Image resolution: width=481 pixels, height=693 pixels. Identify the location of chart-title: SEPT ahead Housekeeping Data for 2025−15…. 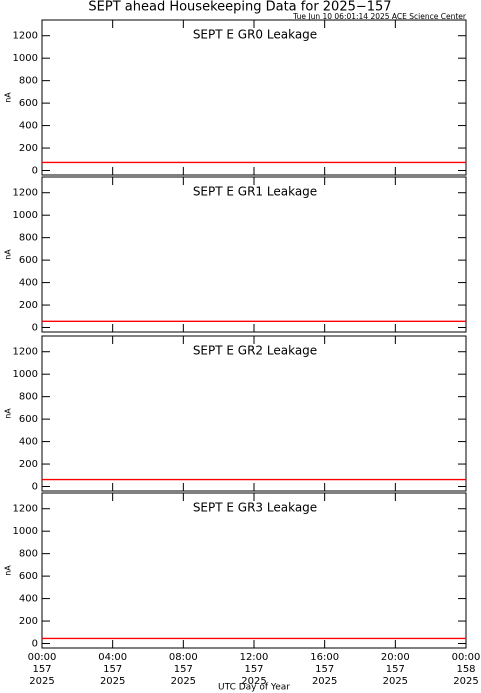
(239, 7).